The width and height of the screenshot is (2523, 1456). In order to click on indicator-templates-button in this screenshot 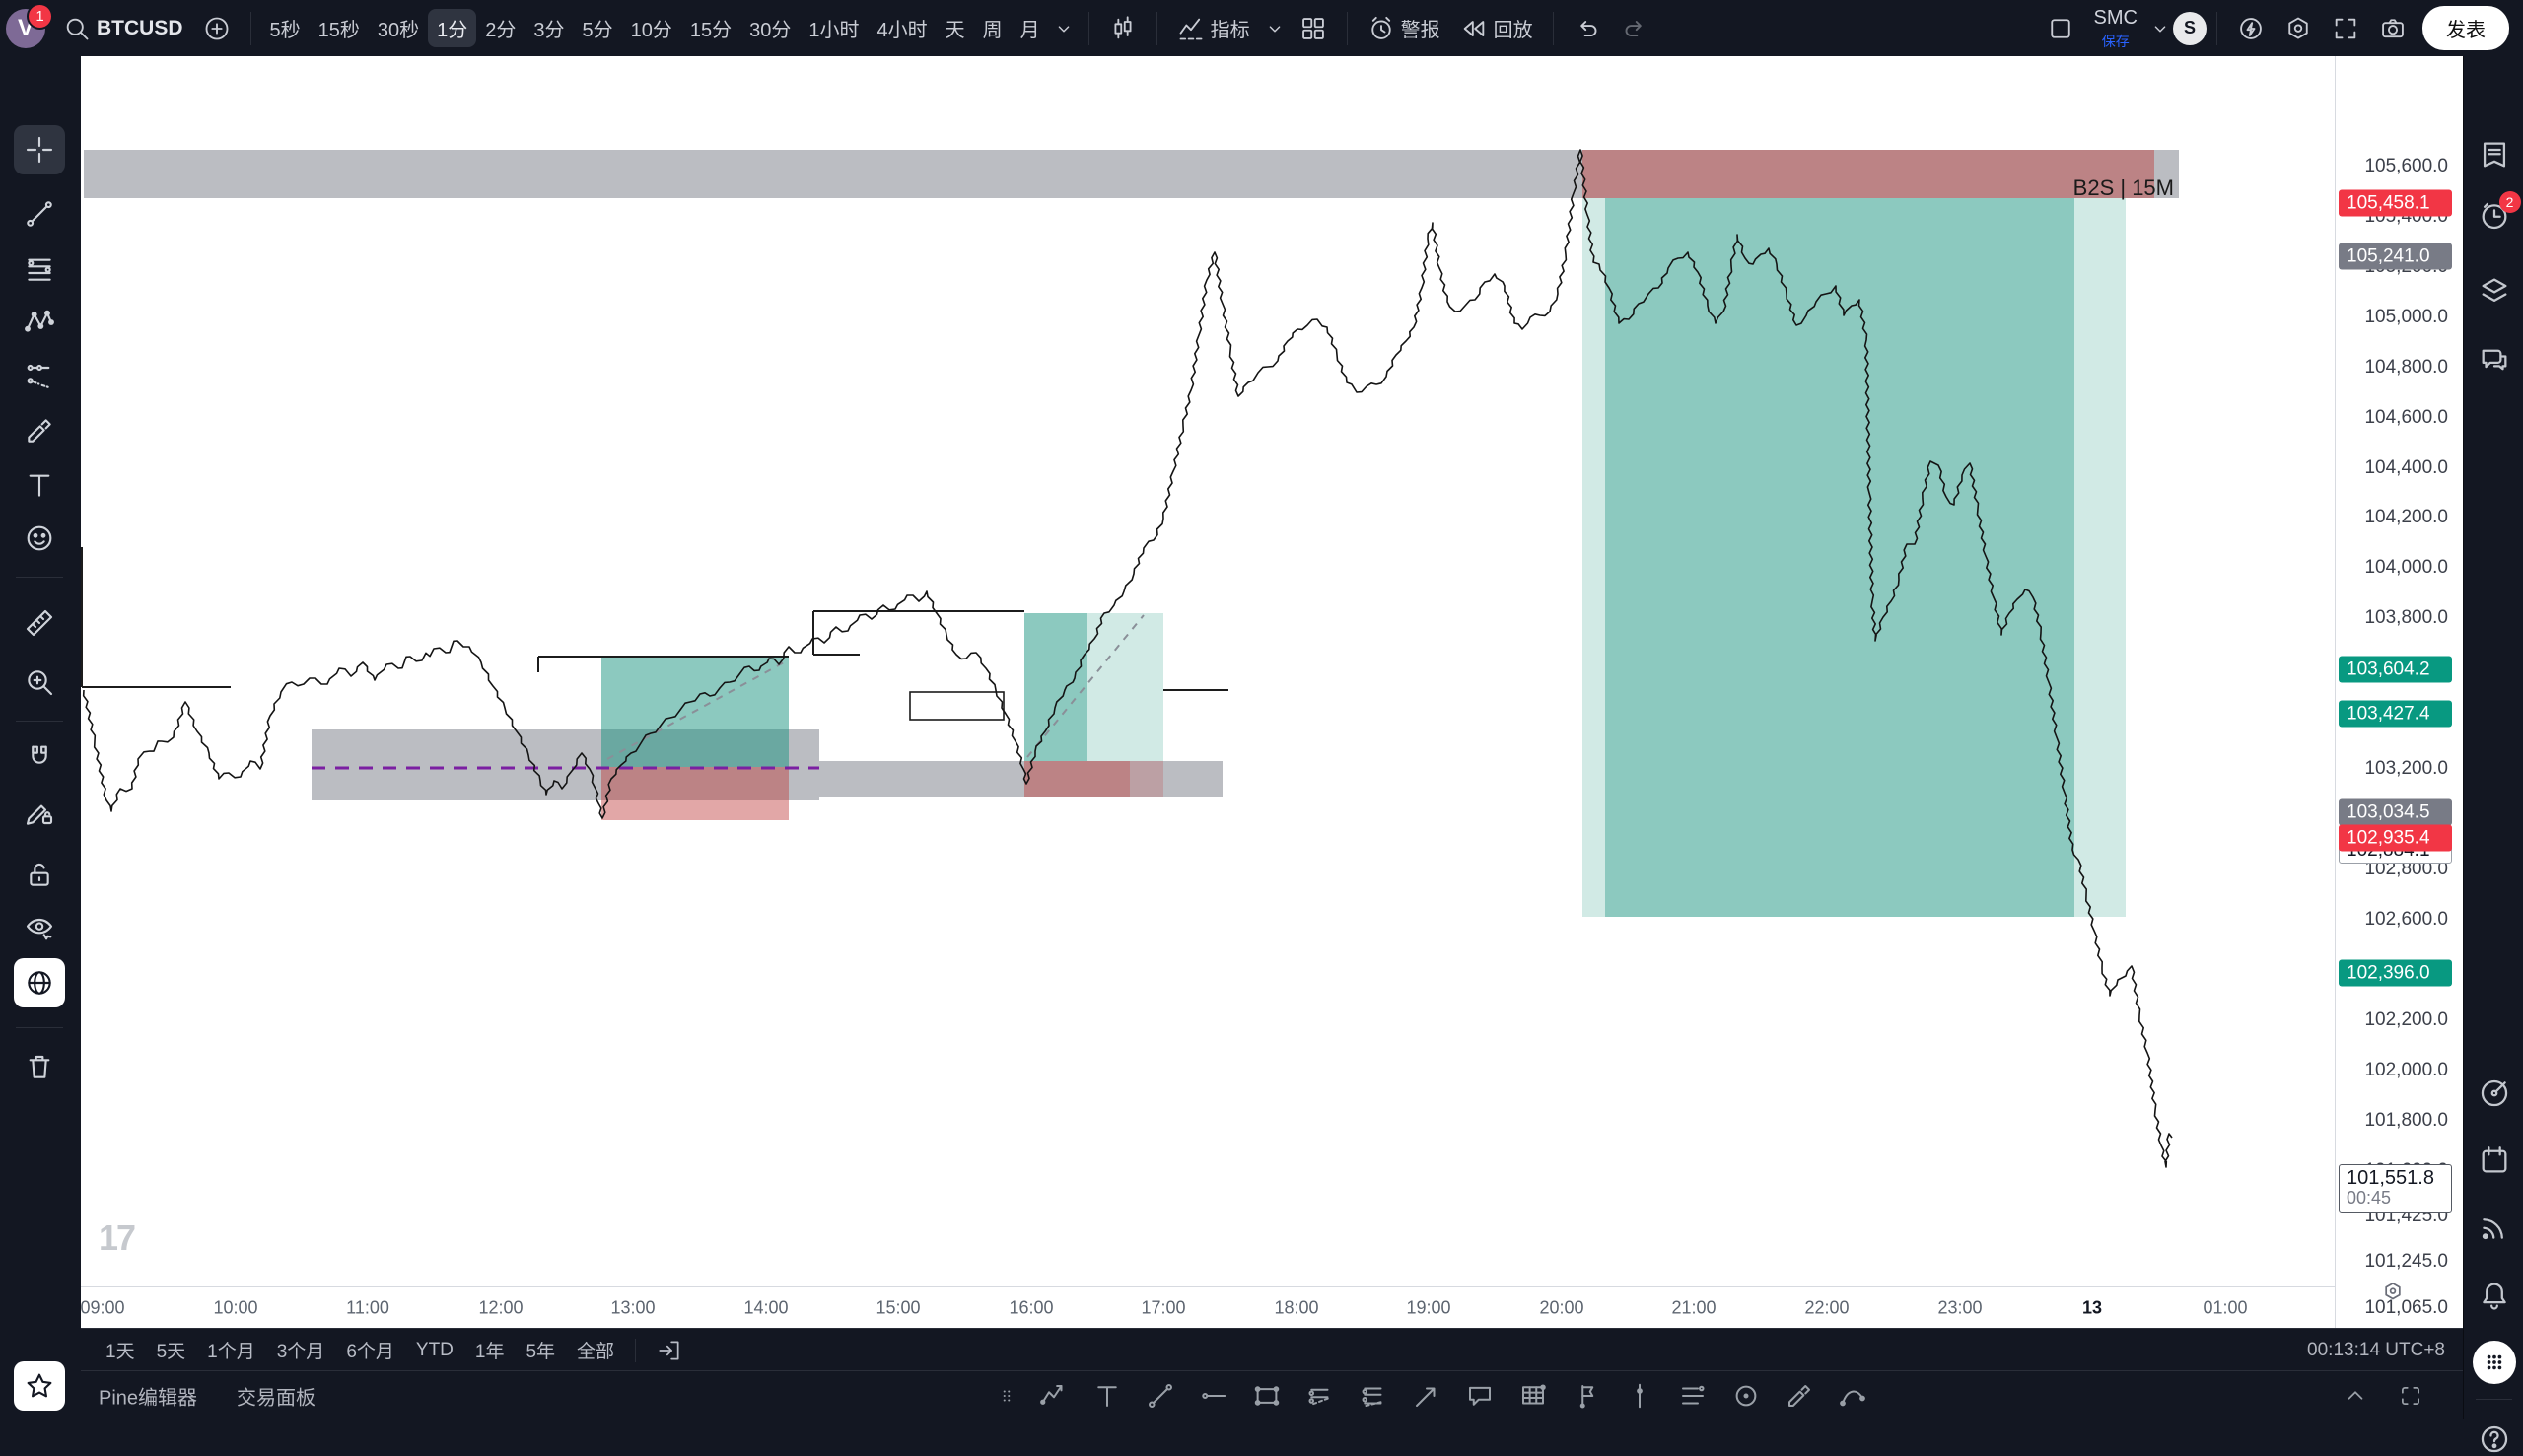, I will do `click(1275, 28)`.